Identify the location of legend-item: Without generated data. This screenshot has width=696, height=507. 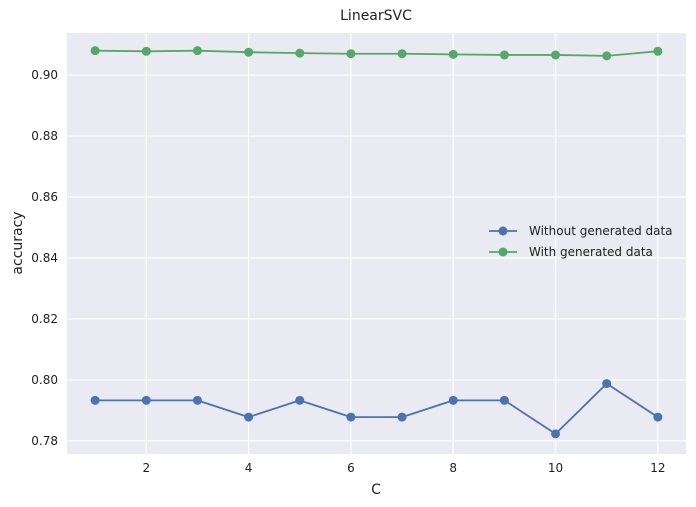
(581, 231).